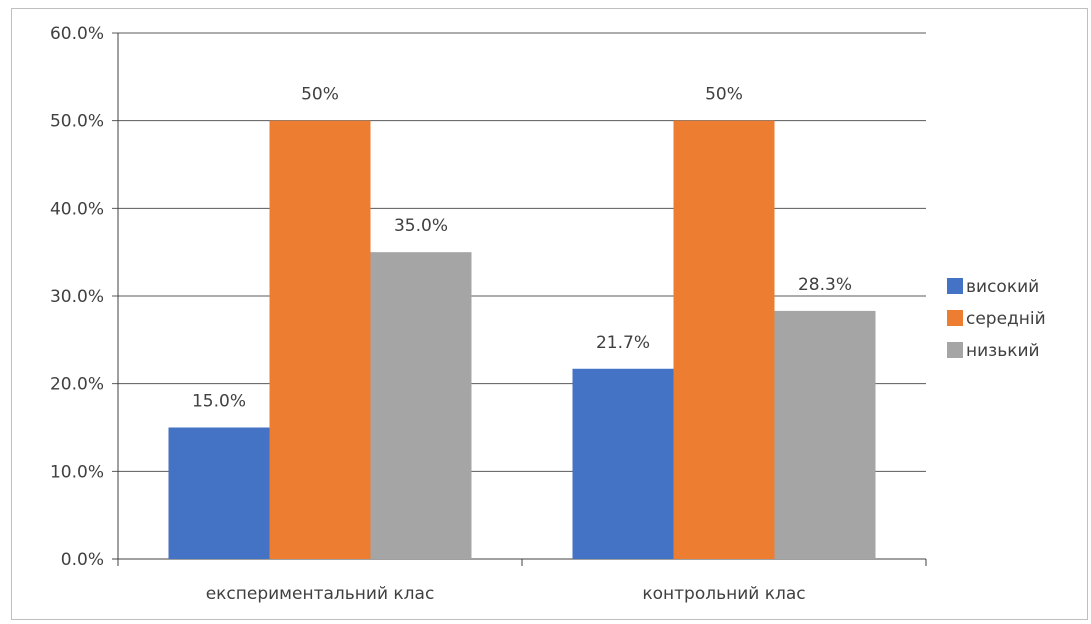 This screenshot has height=624, width=1091. Describe the element at coordinates (77, 209) in the screenshot. I see `y-tick-label: 40.0%` at that location.